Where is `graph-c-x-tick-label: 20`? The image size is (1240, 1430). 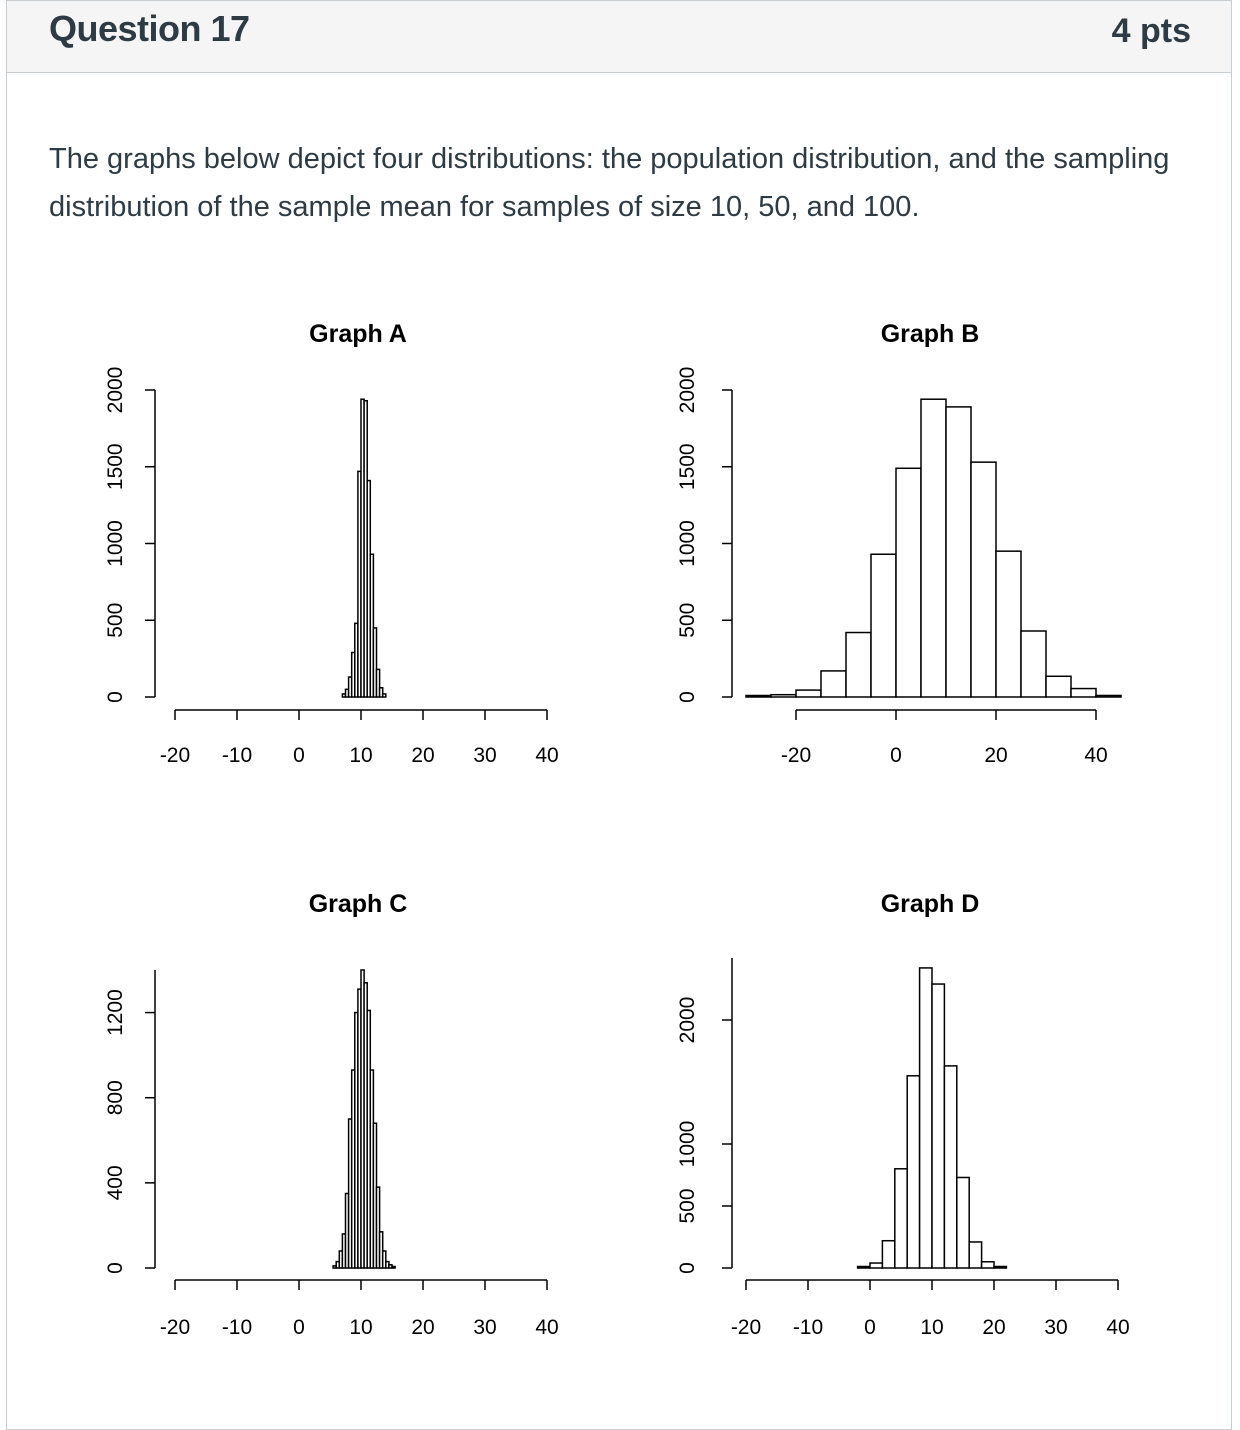 graph-c-x-tick-label: 20 is located at coordinates (422, 1327).